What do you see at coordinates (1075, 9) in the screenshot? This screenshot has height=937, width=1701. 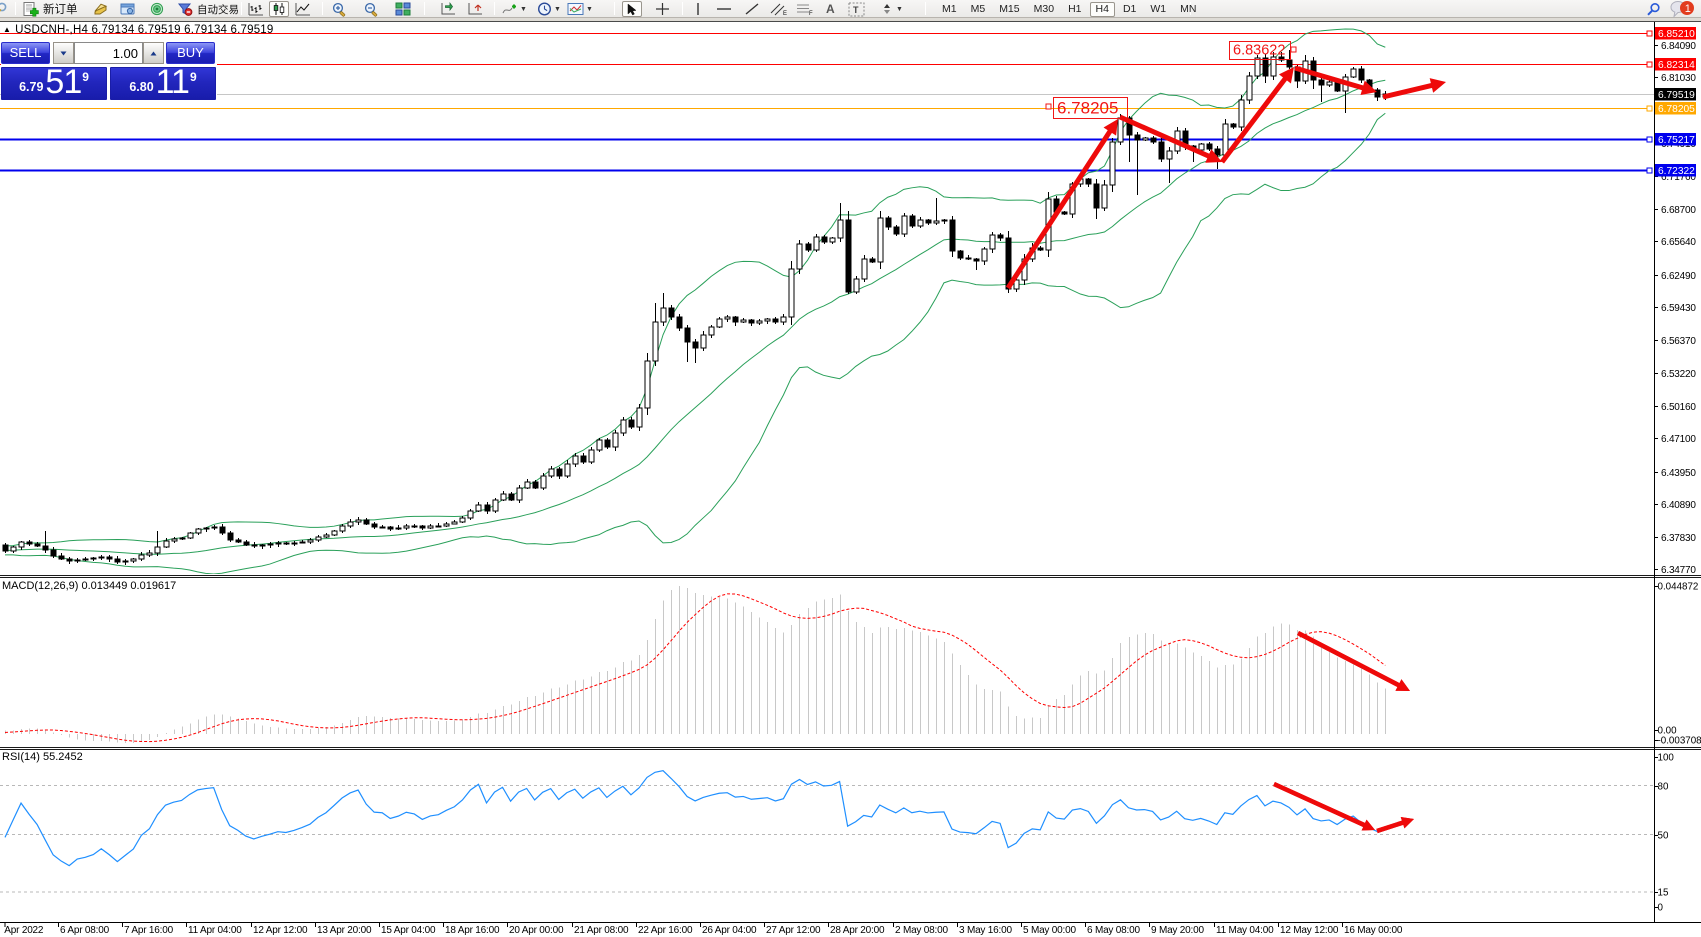 I see `timeframe-H1: H1` at bounding box center [1075, 9].